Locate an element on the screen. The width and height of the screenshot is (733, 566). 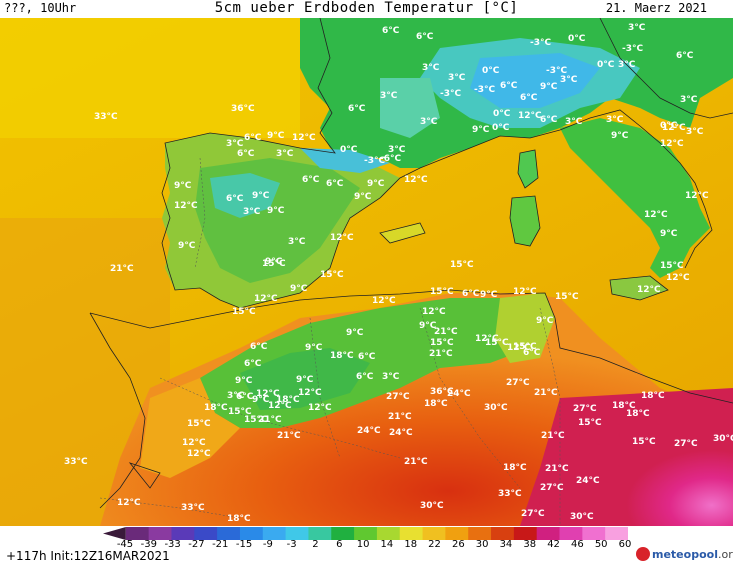
morocco-coast is located at coordinates (190, 428).